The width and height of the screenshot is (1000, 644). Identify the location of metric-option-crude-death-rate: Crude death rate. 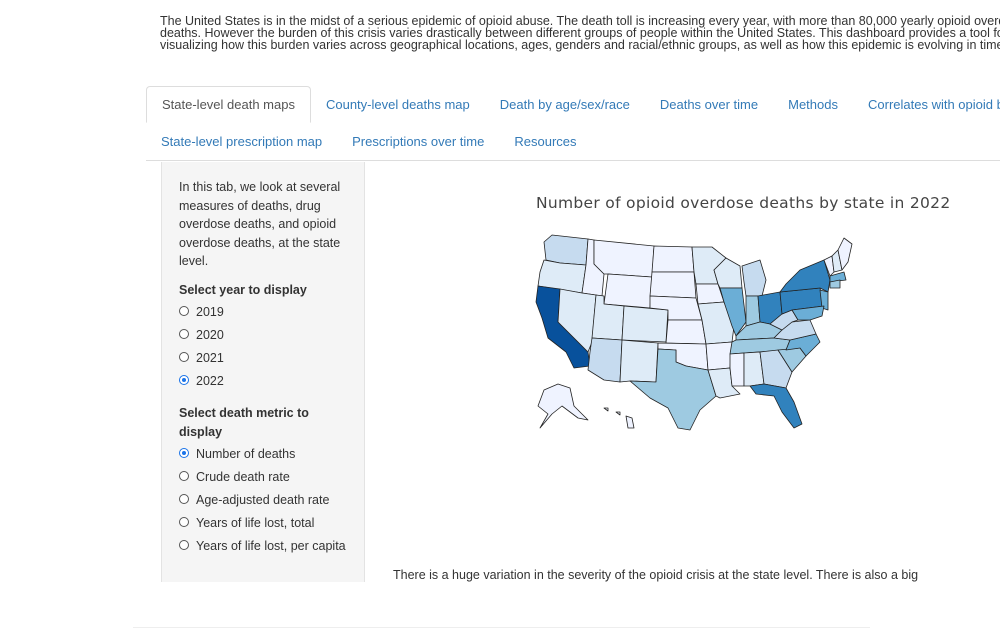
(266, 477).